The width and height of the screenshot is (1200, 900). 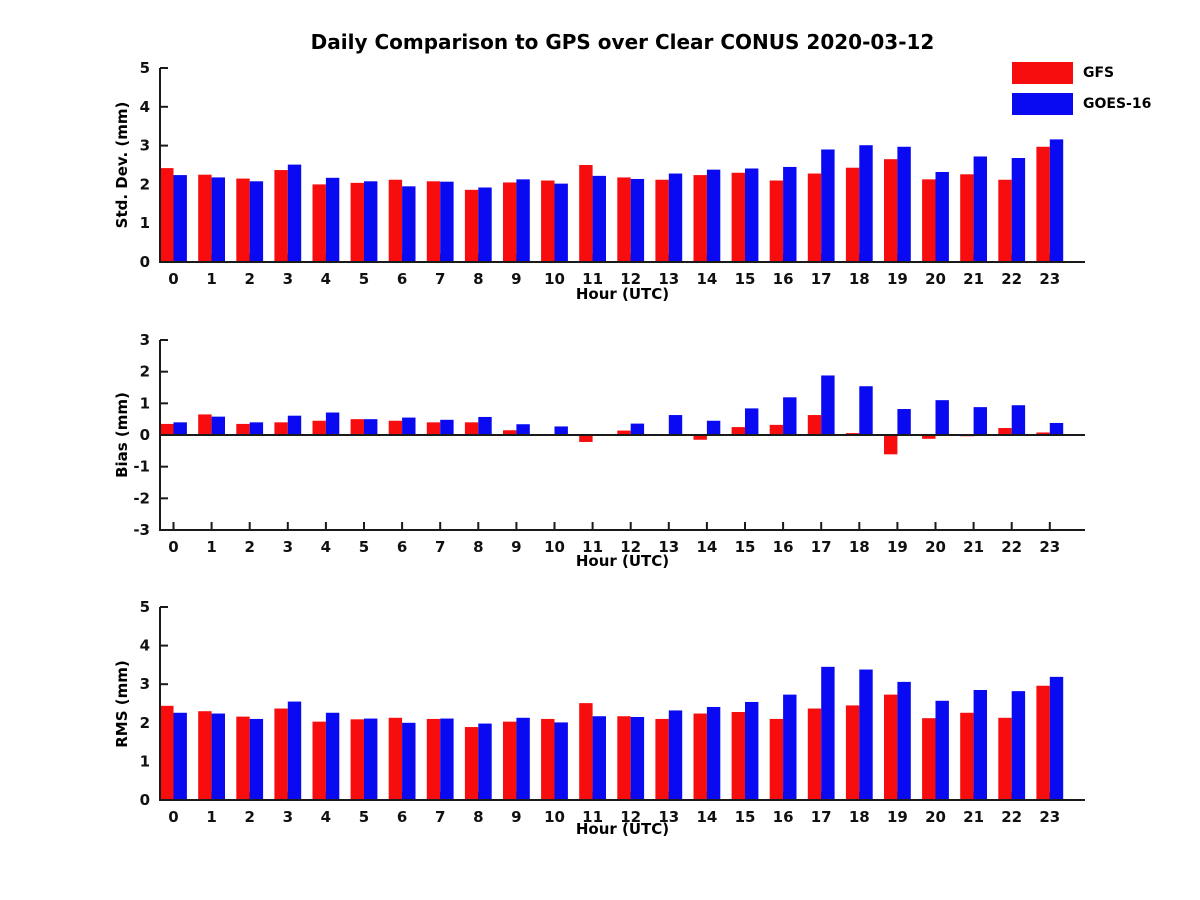 What do you see at coordinates (852, 752) in the screenshot?
I see `bar-gfs-h18` at bounding box center [852, 752].